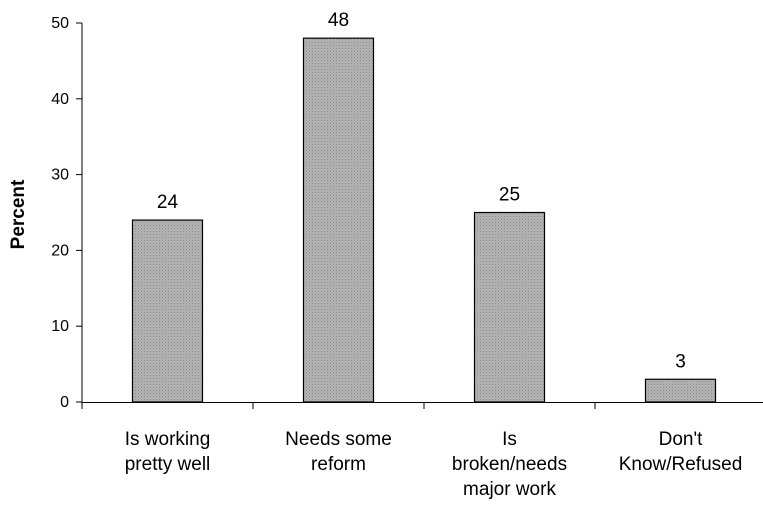 The width and height of the screenshot is (763, 512). I want to click on x-tick-label: Needs some reform, so click(338, 452).